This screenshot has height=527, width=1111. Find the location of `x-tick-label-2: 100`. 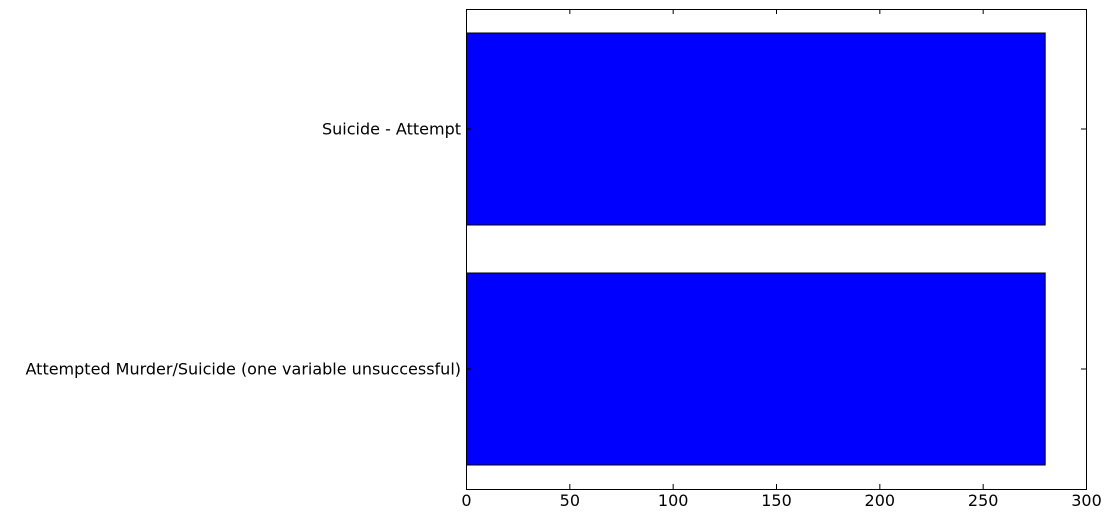

x-tick-label-2: 100 is located at coordinates (673, 500).